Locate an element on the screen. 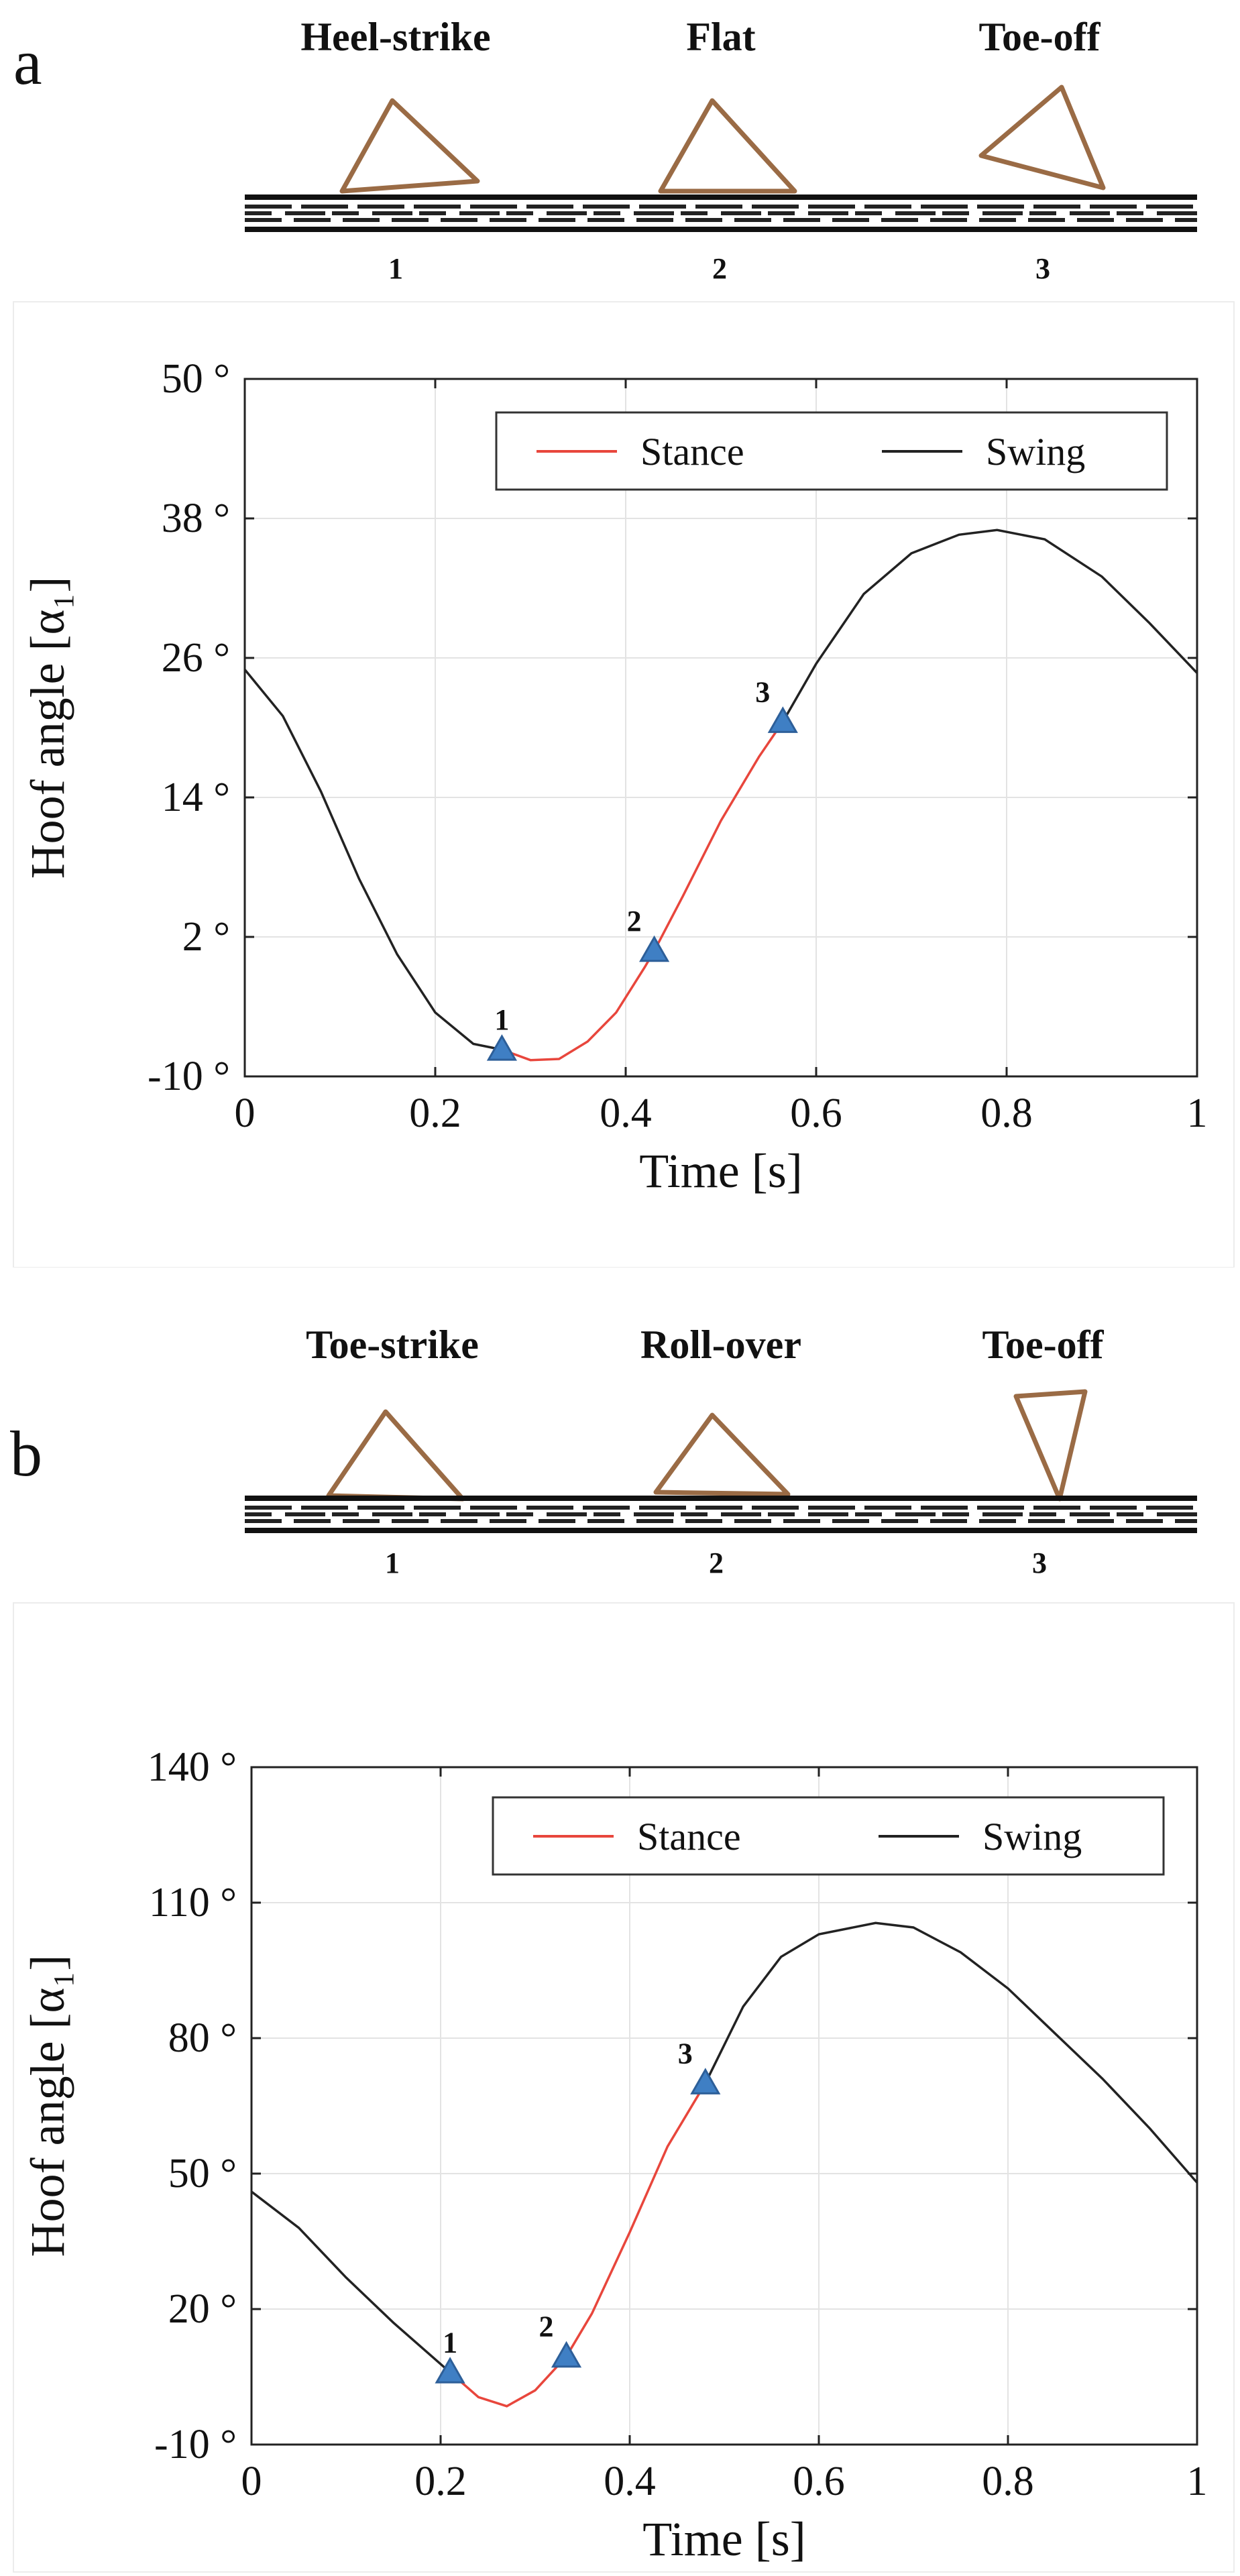  series-stance-line is located at coordinates (642, 891).